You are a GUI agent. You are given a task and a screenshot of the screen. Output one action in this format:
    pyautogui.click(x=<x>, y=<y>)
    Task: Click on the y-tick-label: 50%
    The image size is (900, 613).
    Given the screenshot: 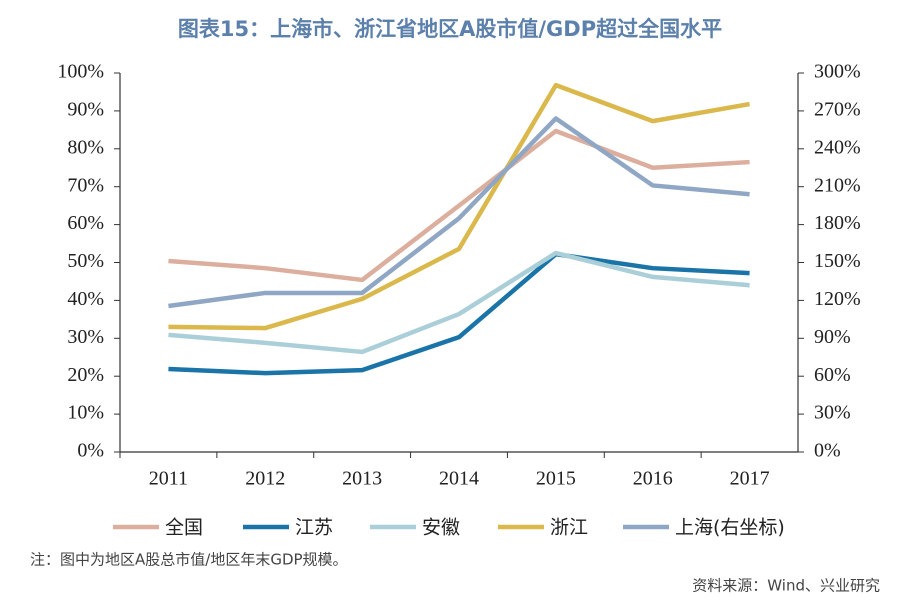 What is the action you would take?
    pyautogui.click(x=85, y=261)
    